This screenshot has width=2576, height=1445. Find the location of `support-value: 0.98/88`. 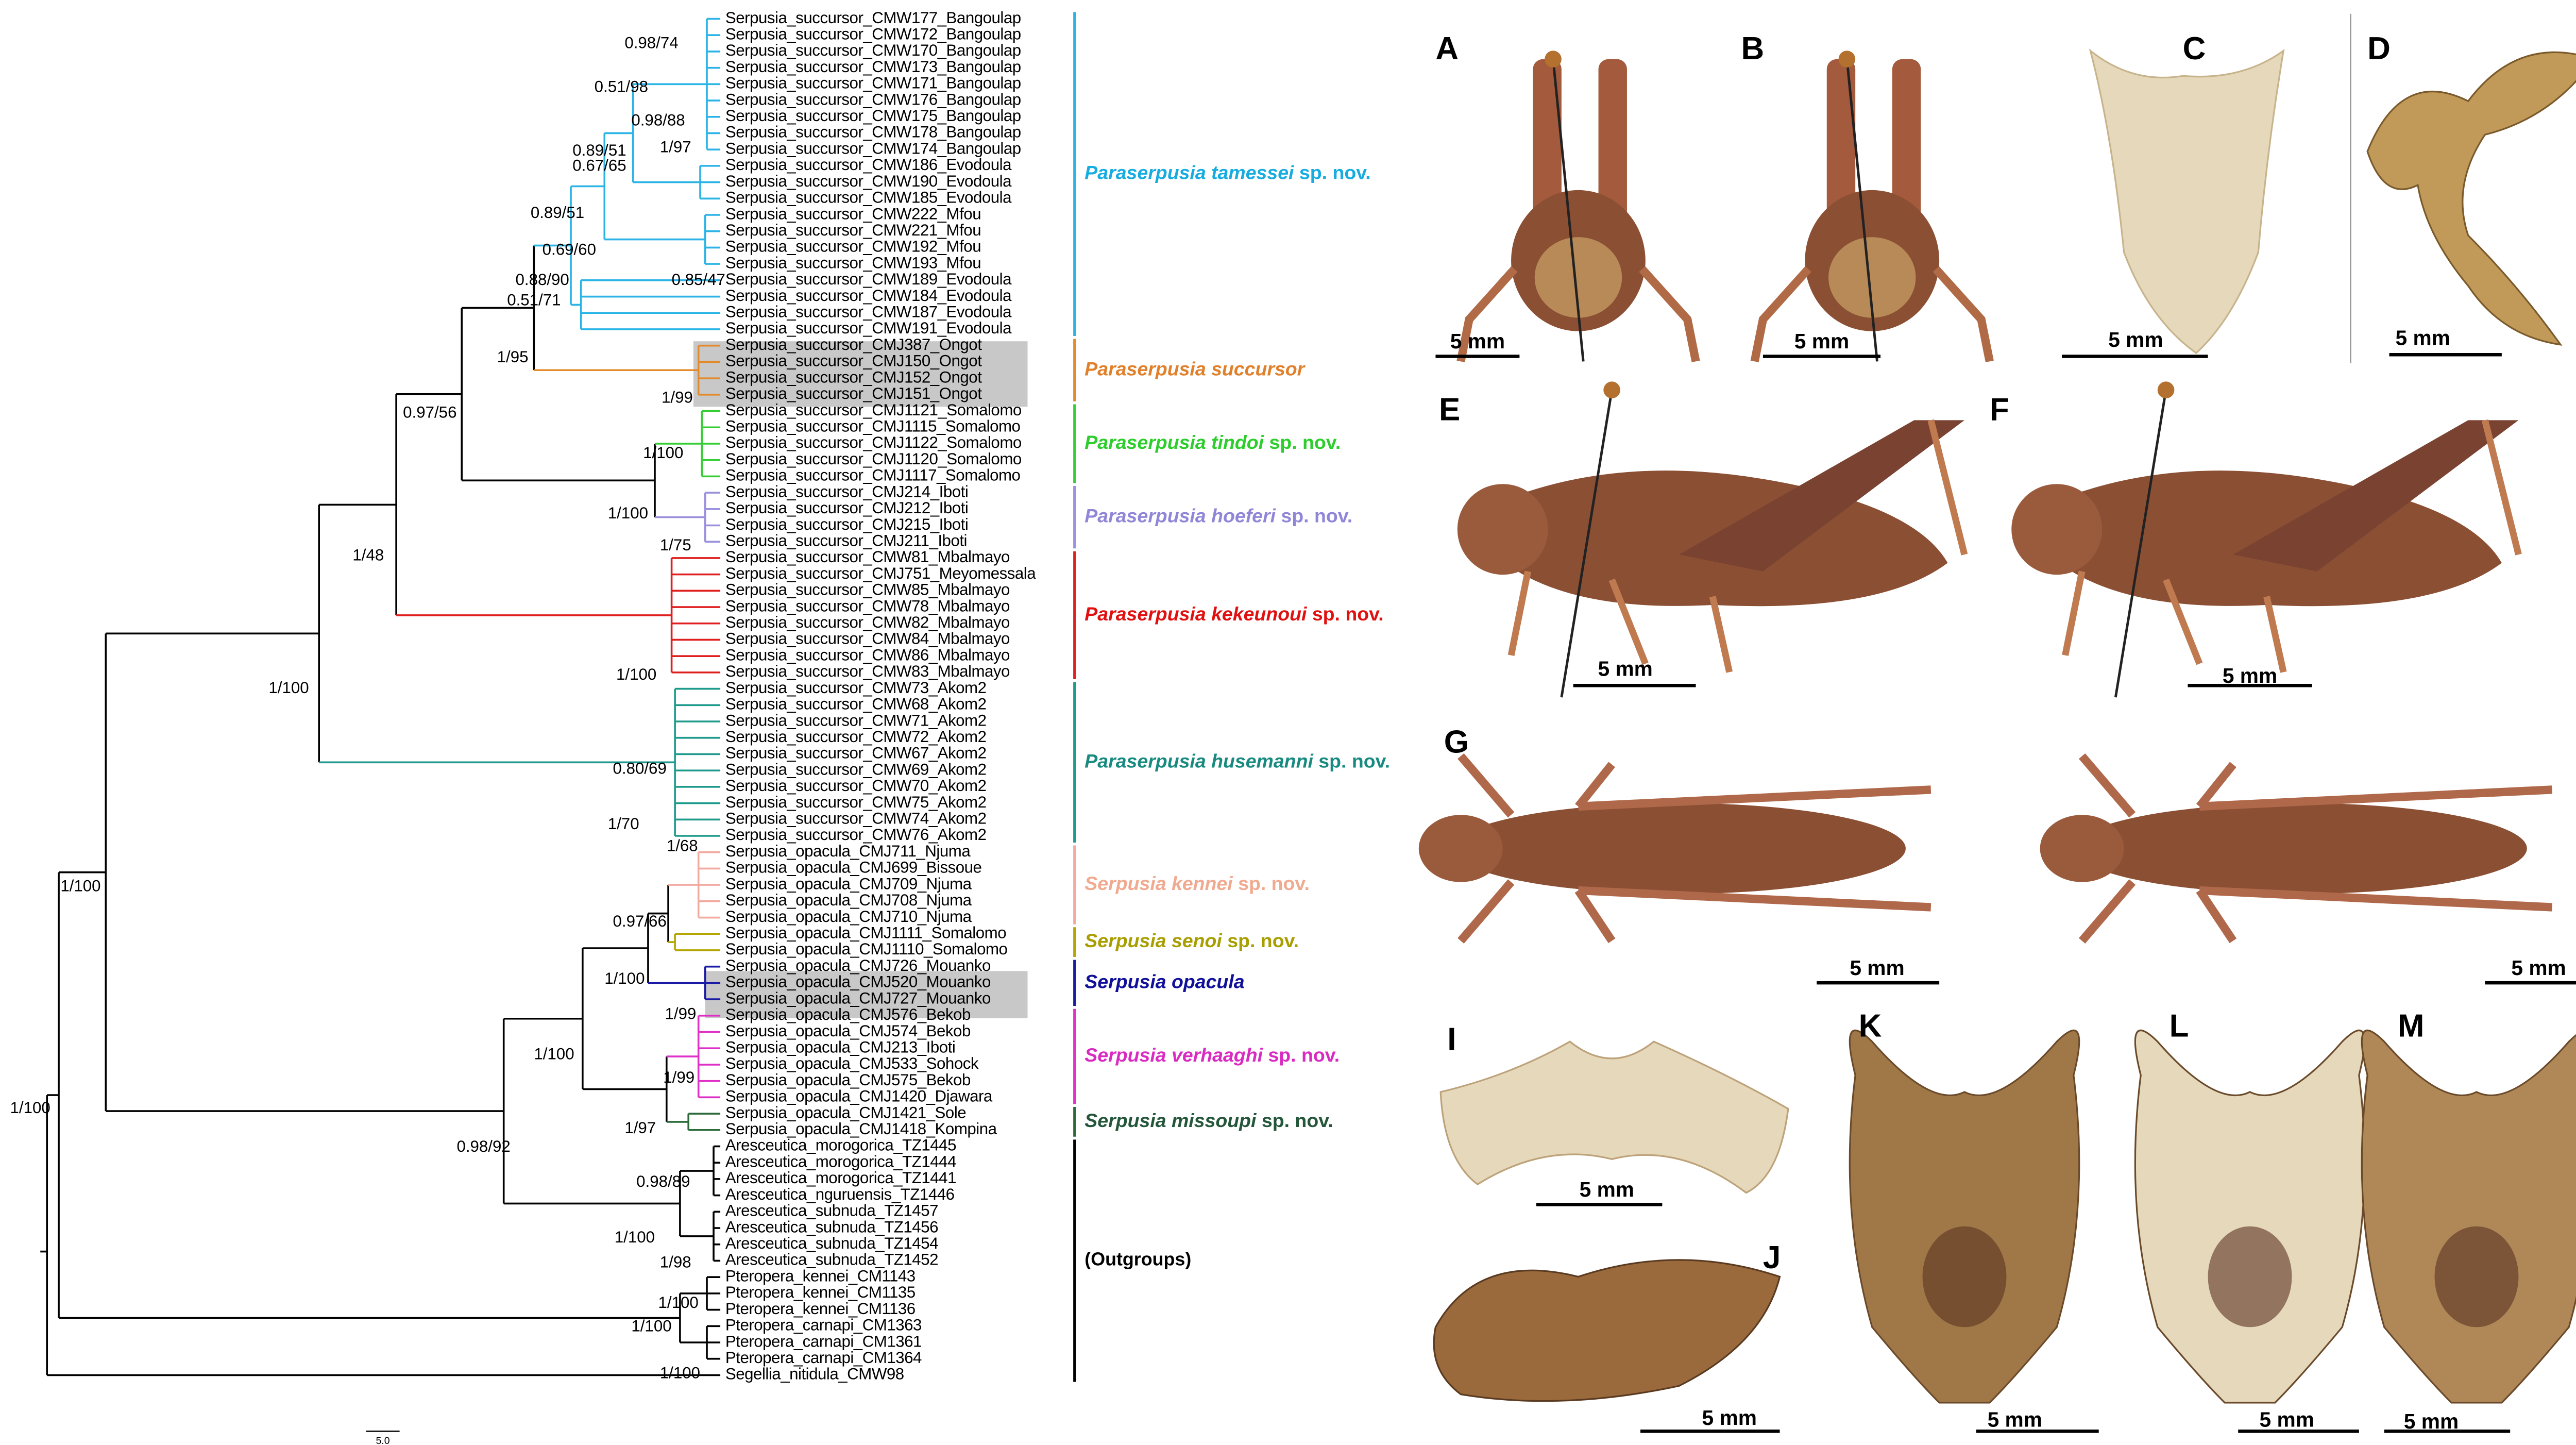

support-value: 0.98/88 is located at coordinates (658, 120).